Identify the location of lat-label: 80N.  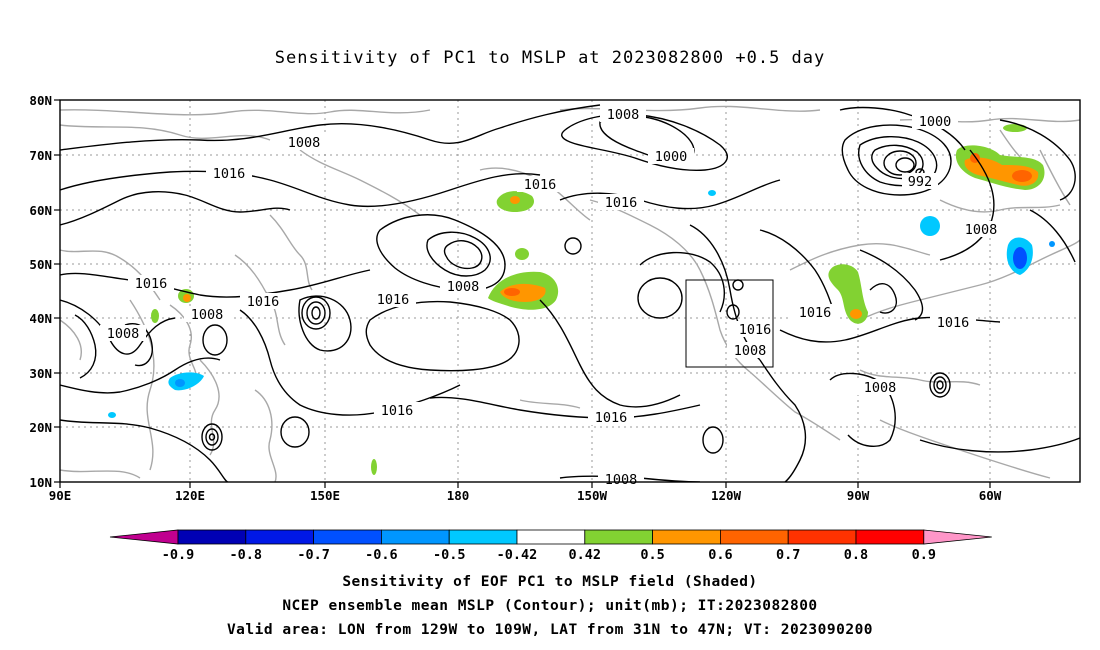
(40, 100).